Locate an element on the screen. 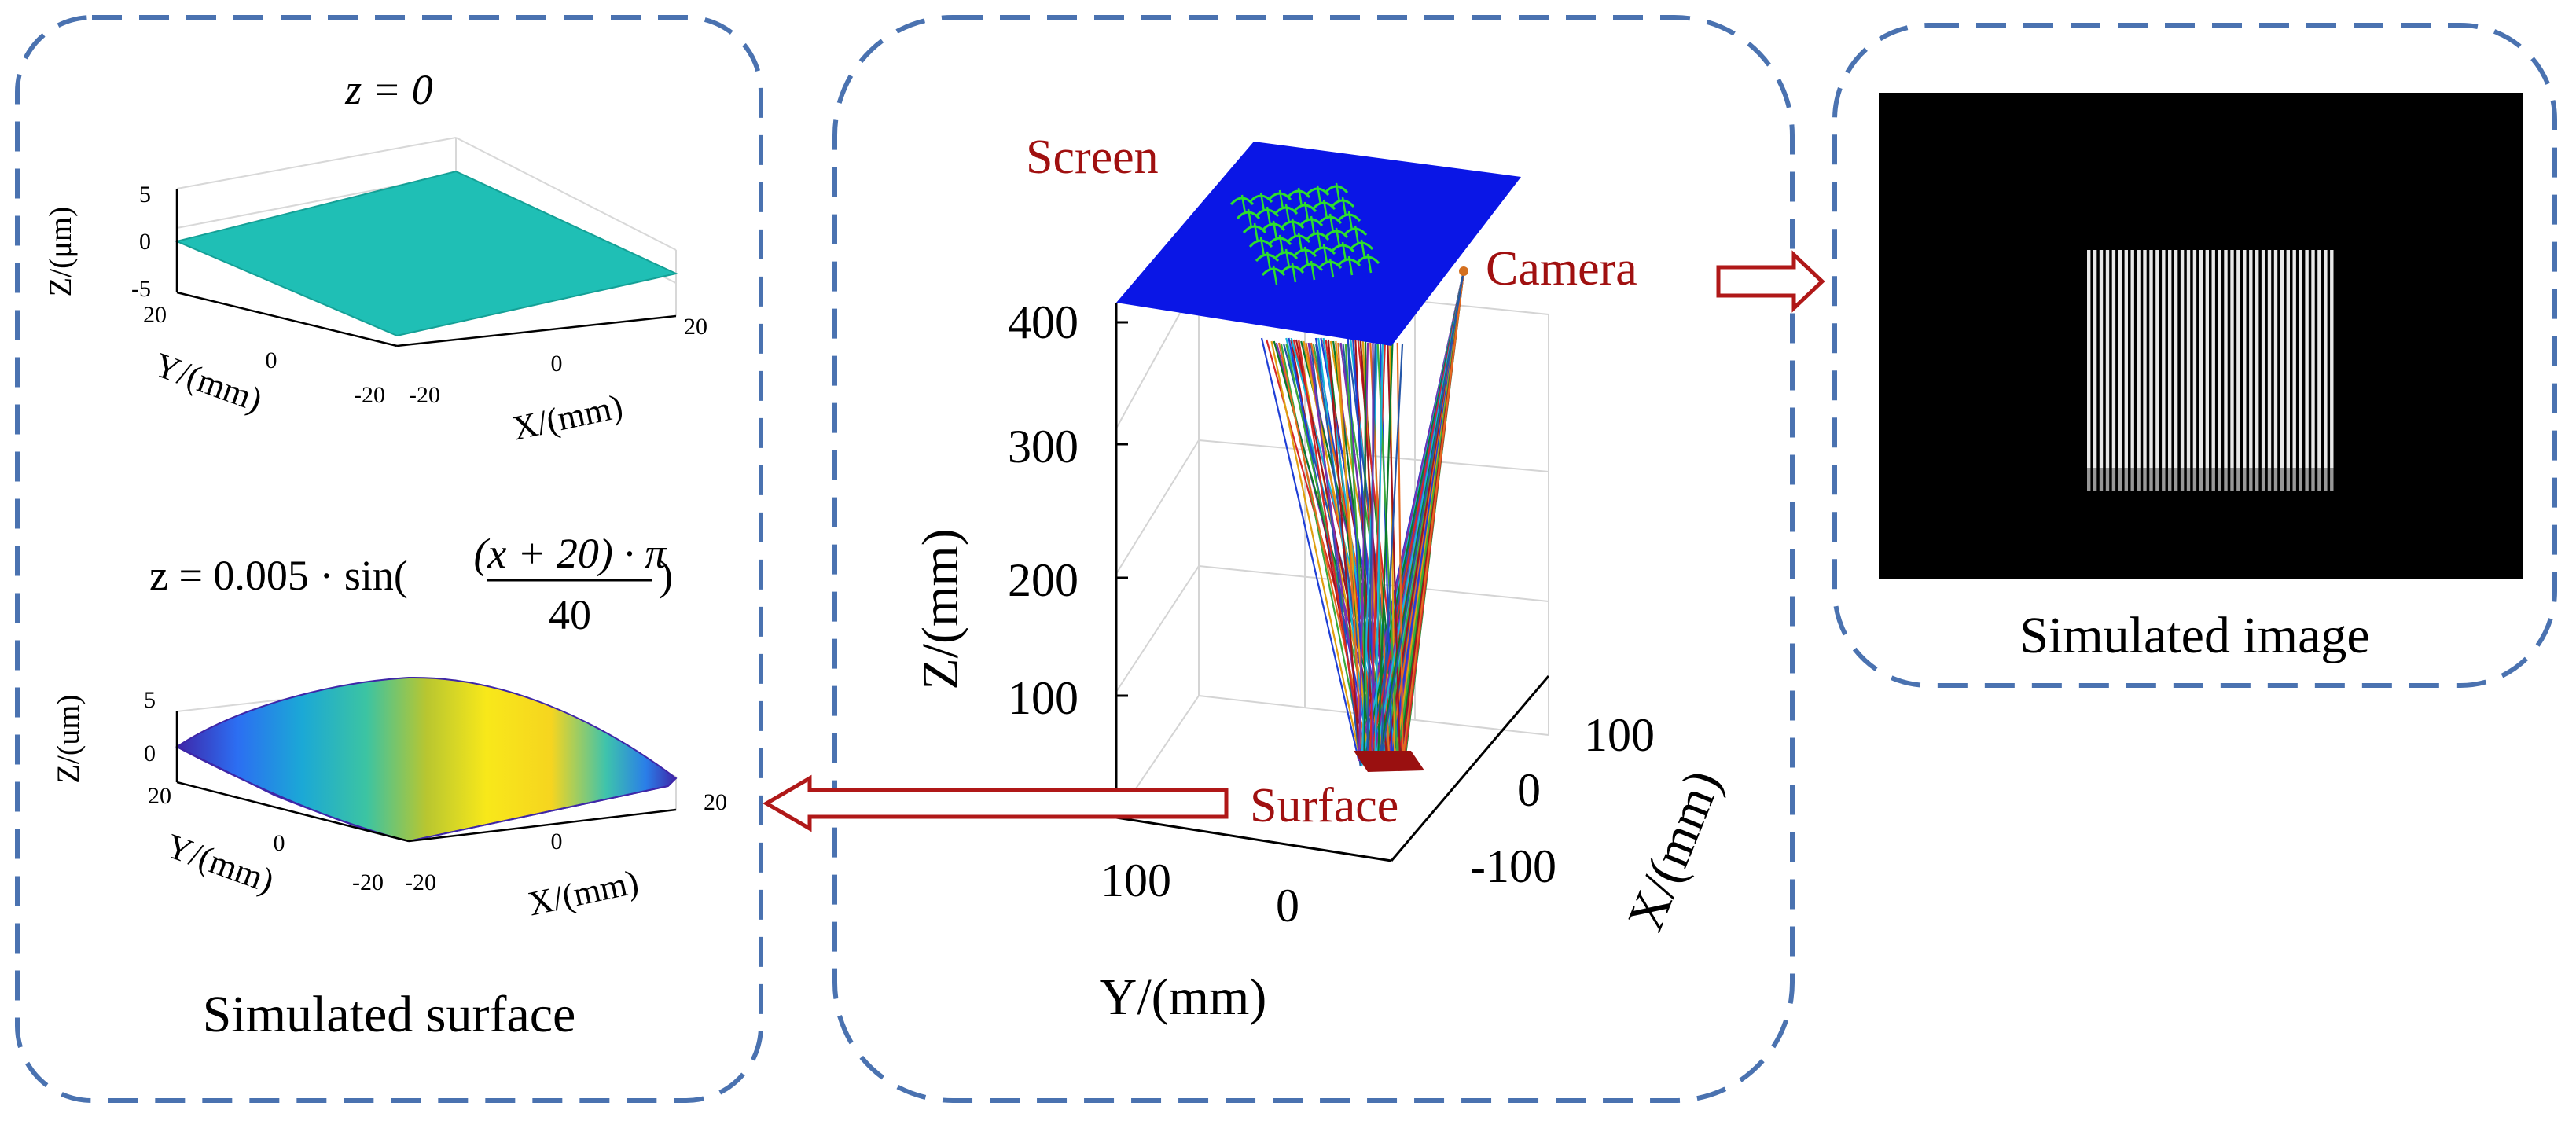  plot2-y-tick-neg20: -20 is located at coordinates (368, 882).